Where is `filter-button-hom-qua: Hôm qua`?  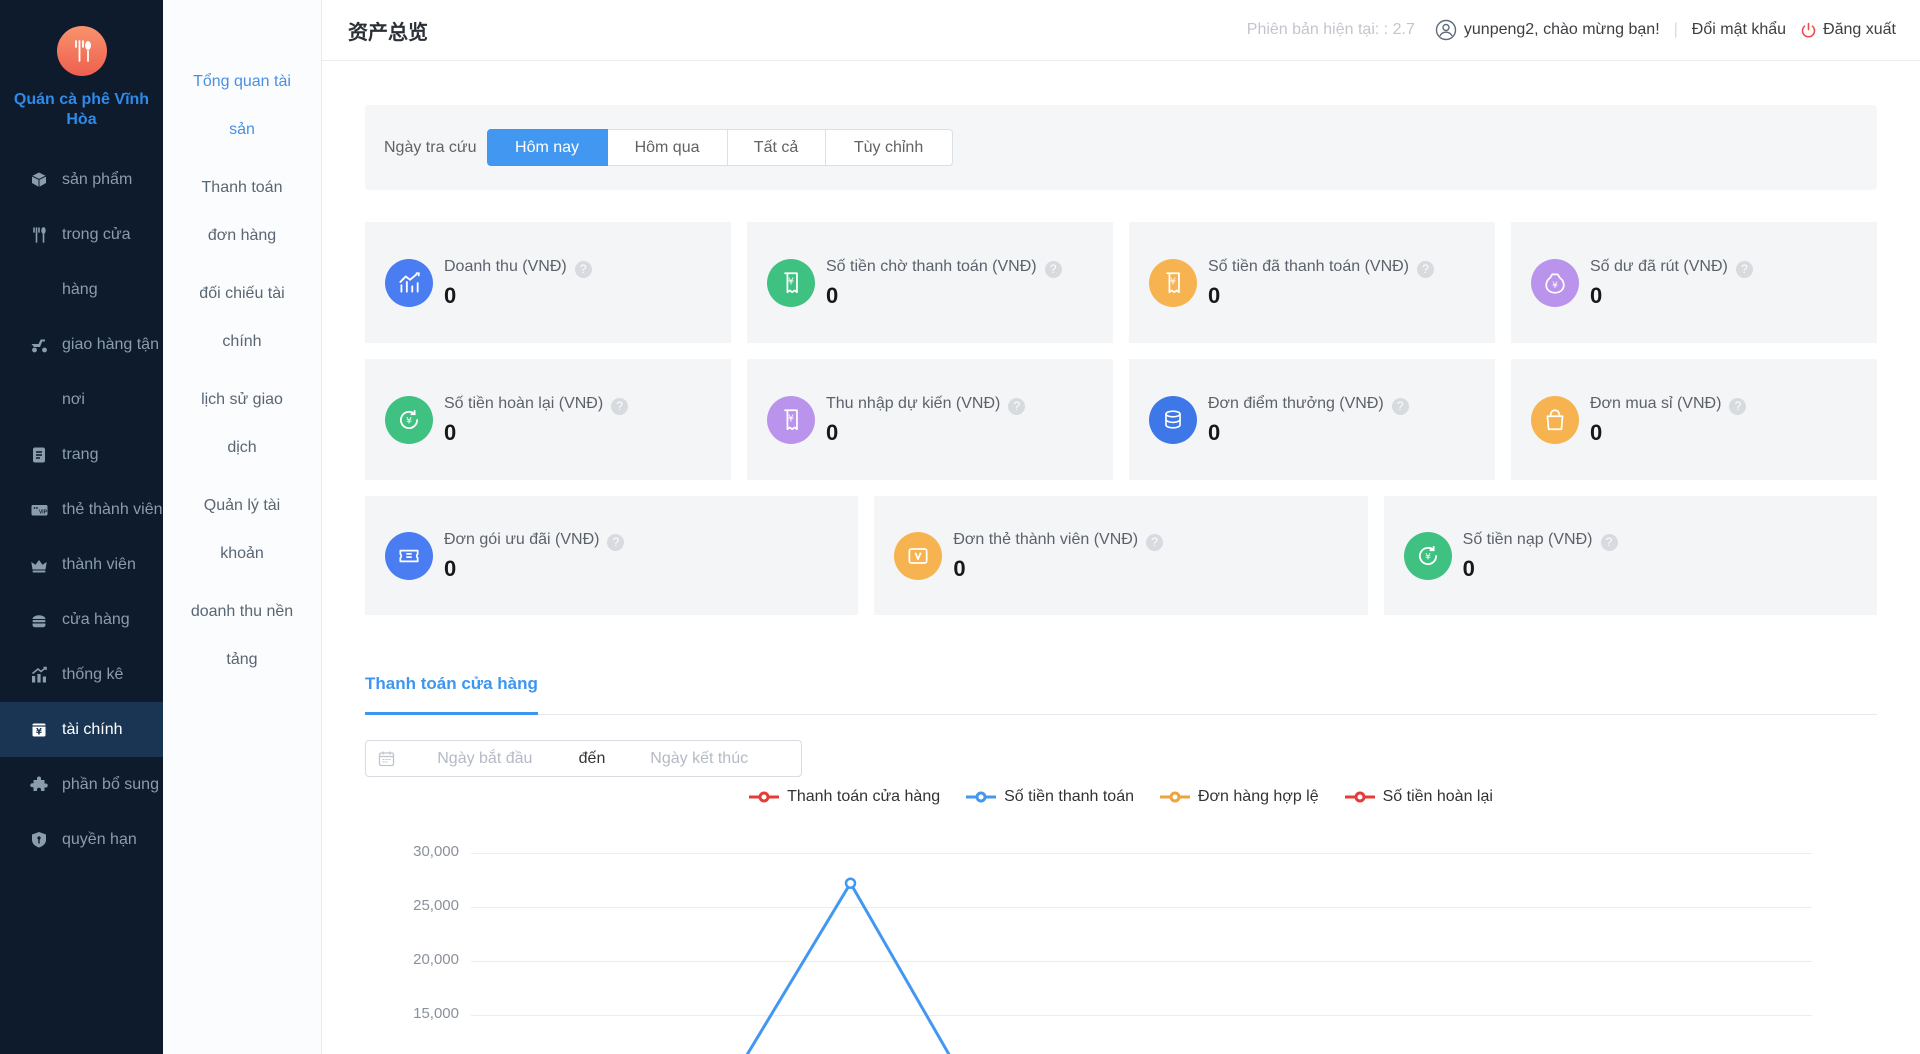 filter-button-hom-qua: Hôm qua is located at coordinates (667, 147).